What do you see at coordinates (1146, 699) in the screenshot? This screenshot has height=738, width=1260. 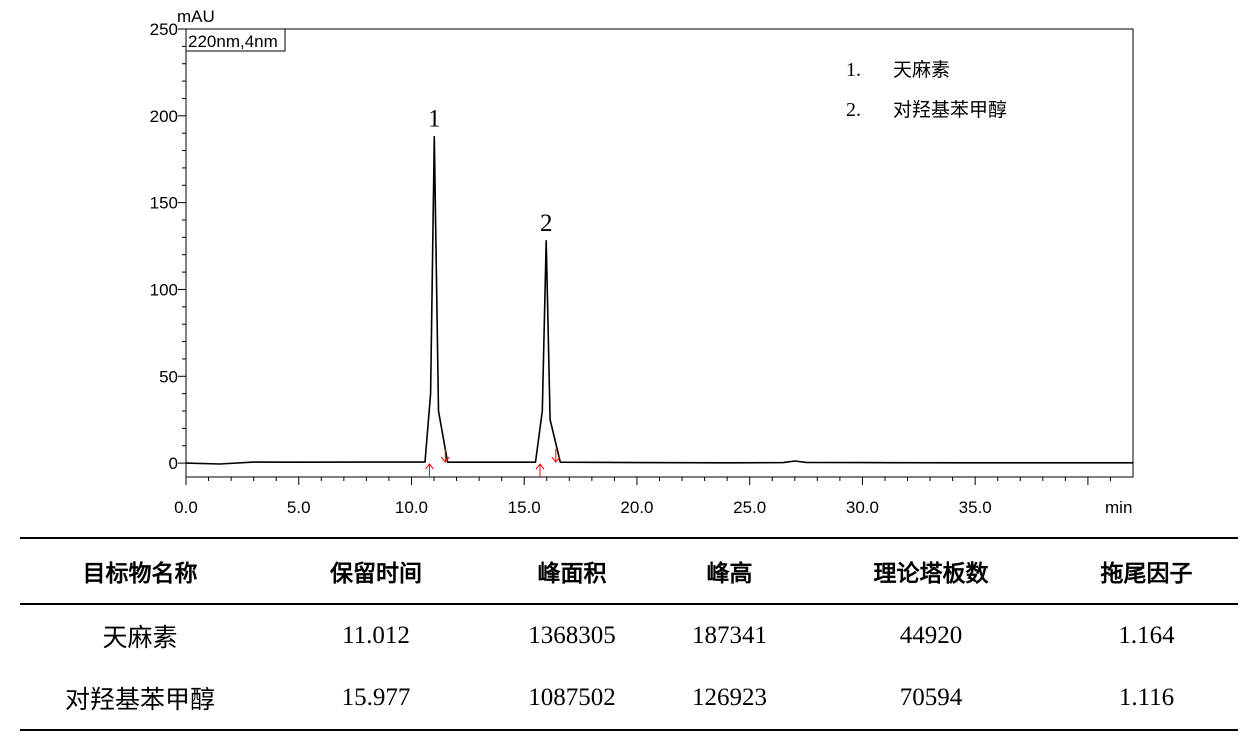 I see `cell-tailing-factor: 1.116` at bounding box center [1146, 699].